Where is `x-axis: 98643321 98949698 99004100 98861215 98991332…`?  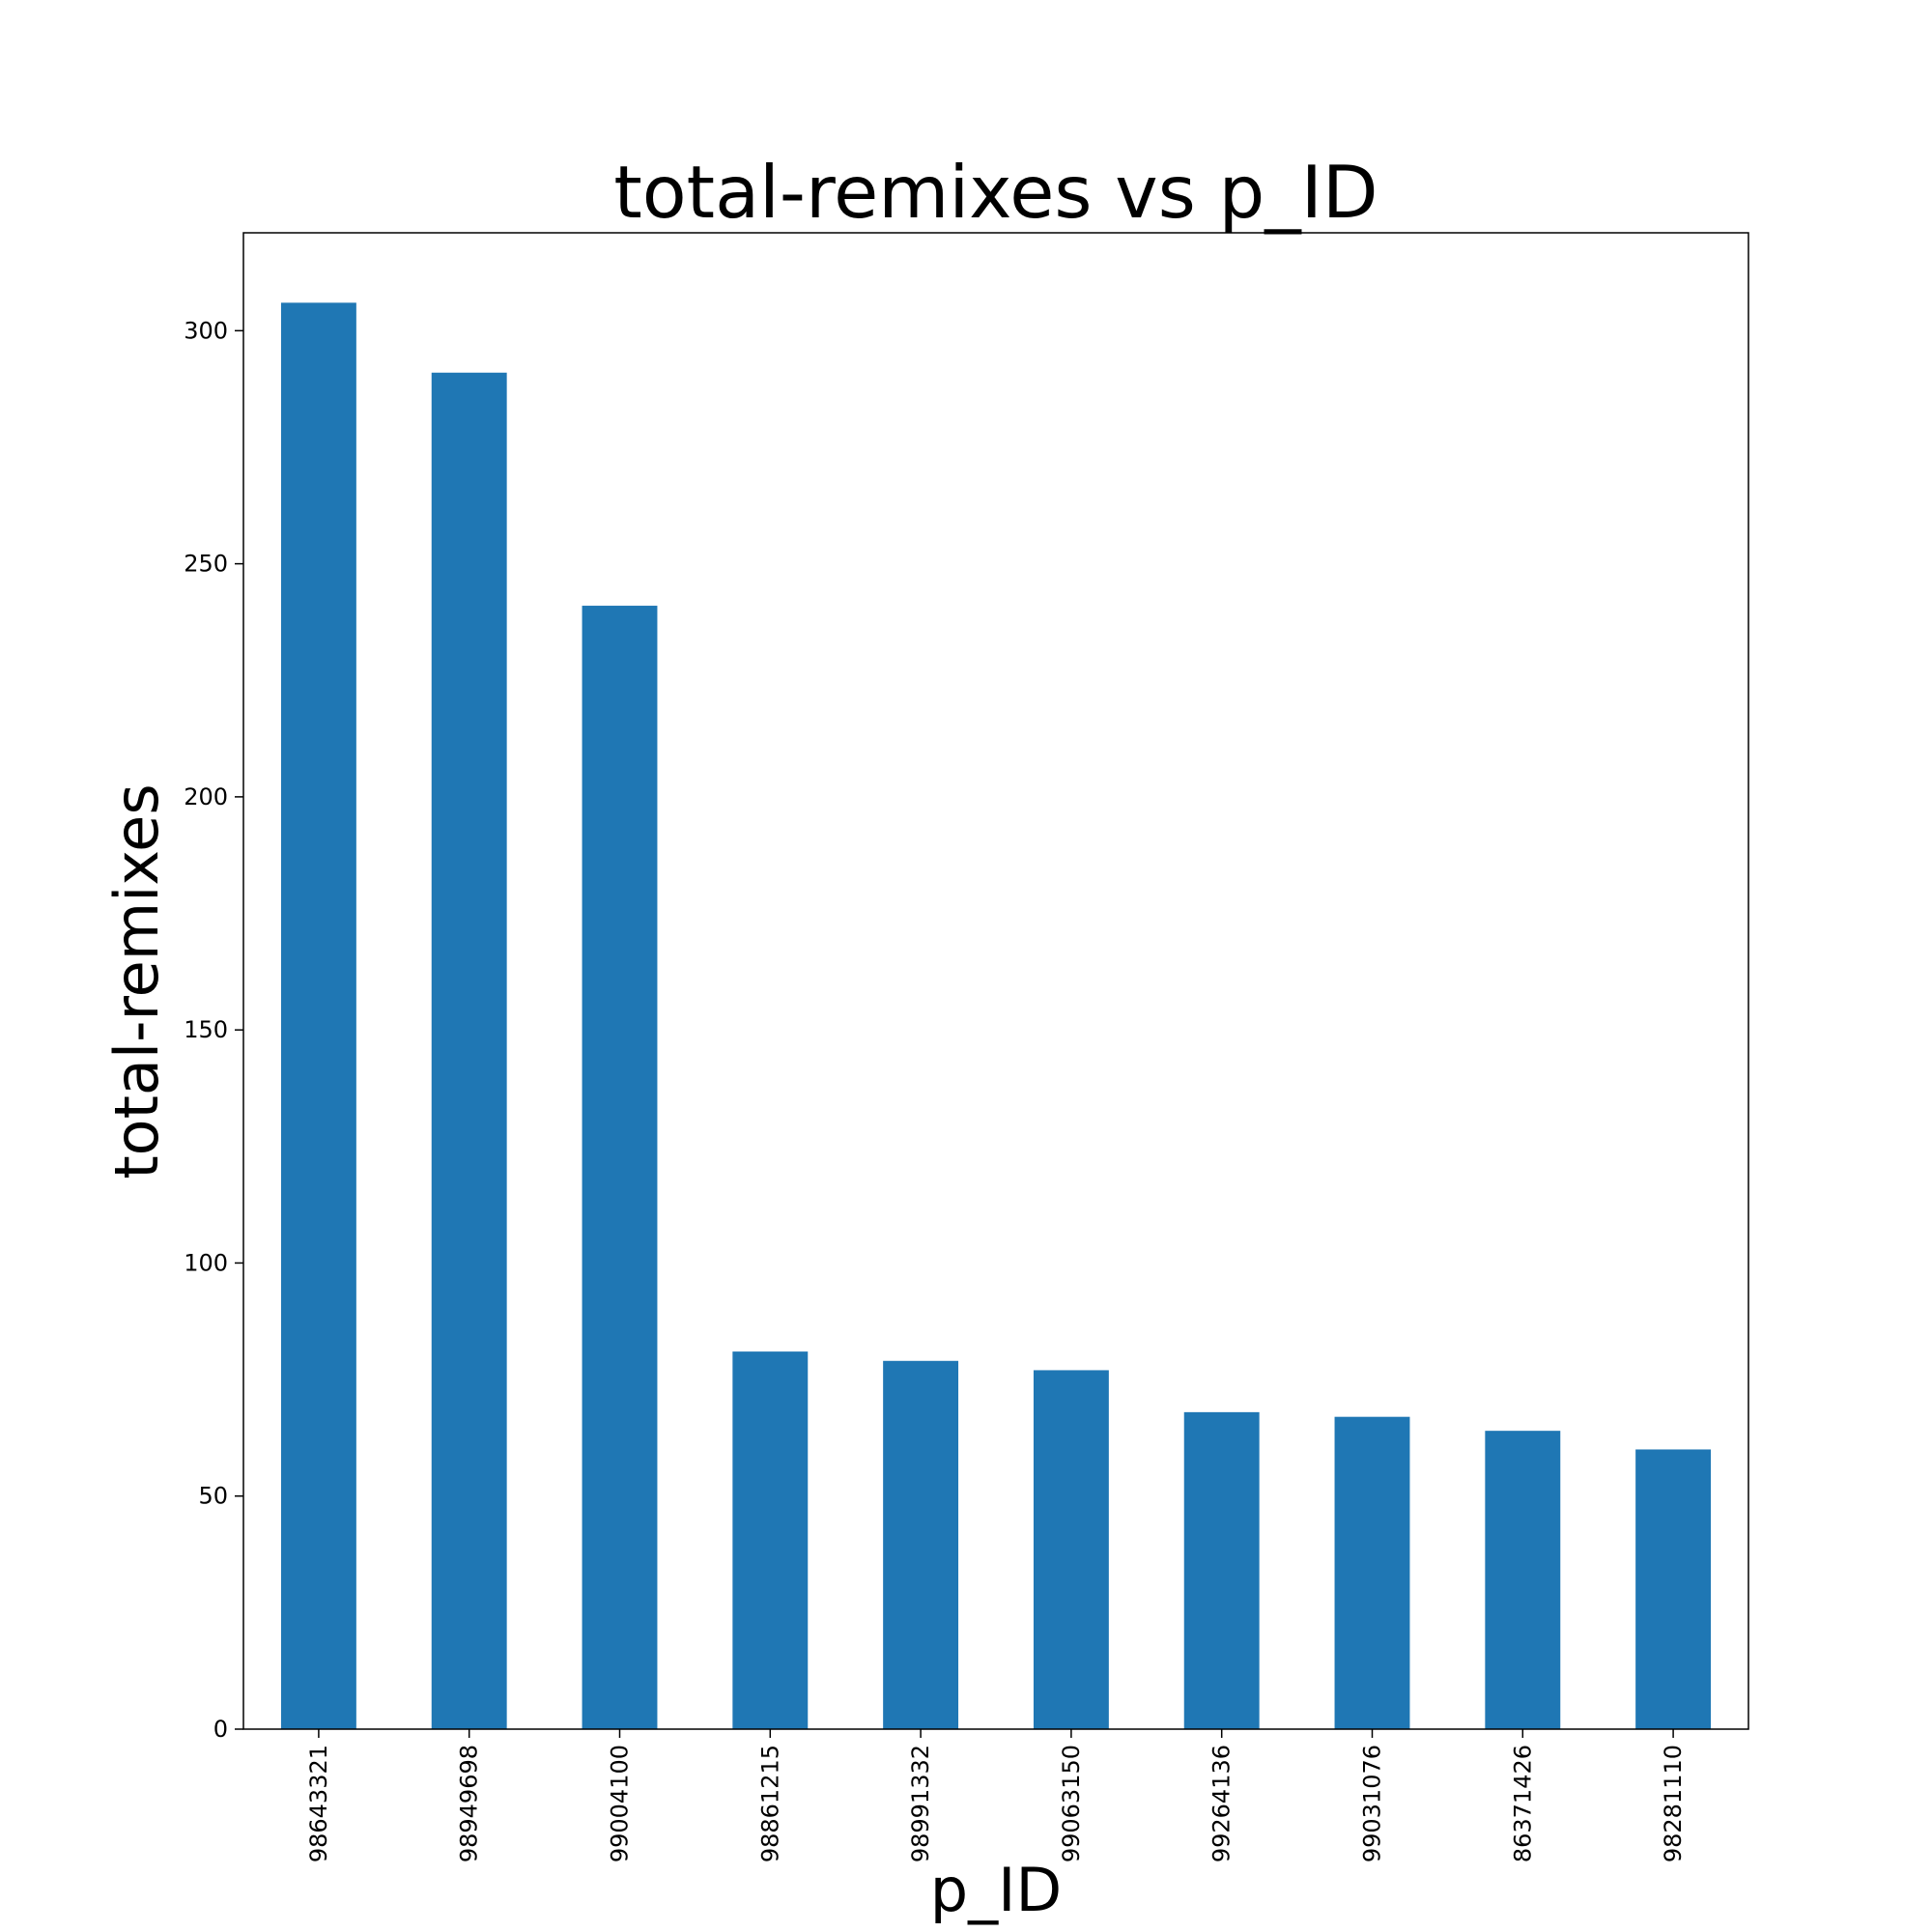
x-axis: 98643321 98949698 99004100 98861215 98991332… is located at coordinates (996, 1795).